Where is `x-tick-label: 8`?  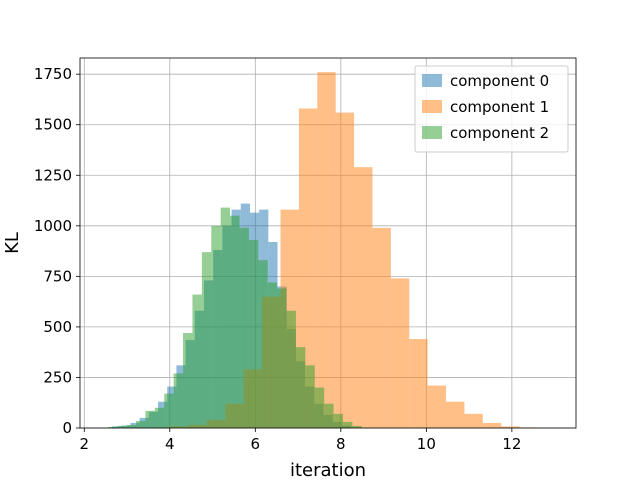 x-tick-label: 8 is located at coordinates (341, 444).